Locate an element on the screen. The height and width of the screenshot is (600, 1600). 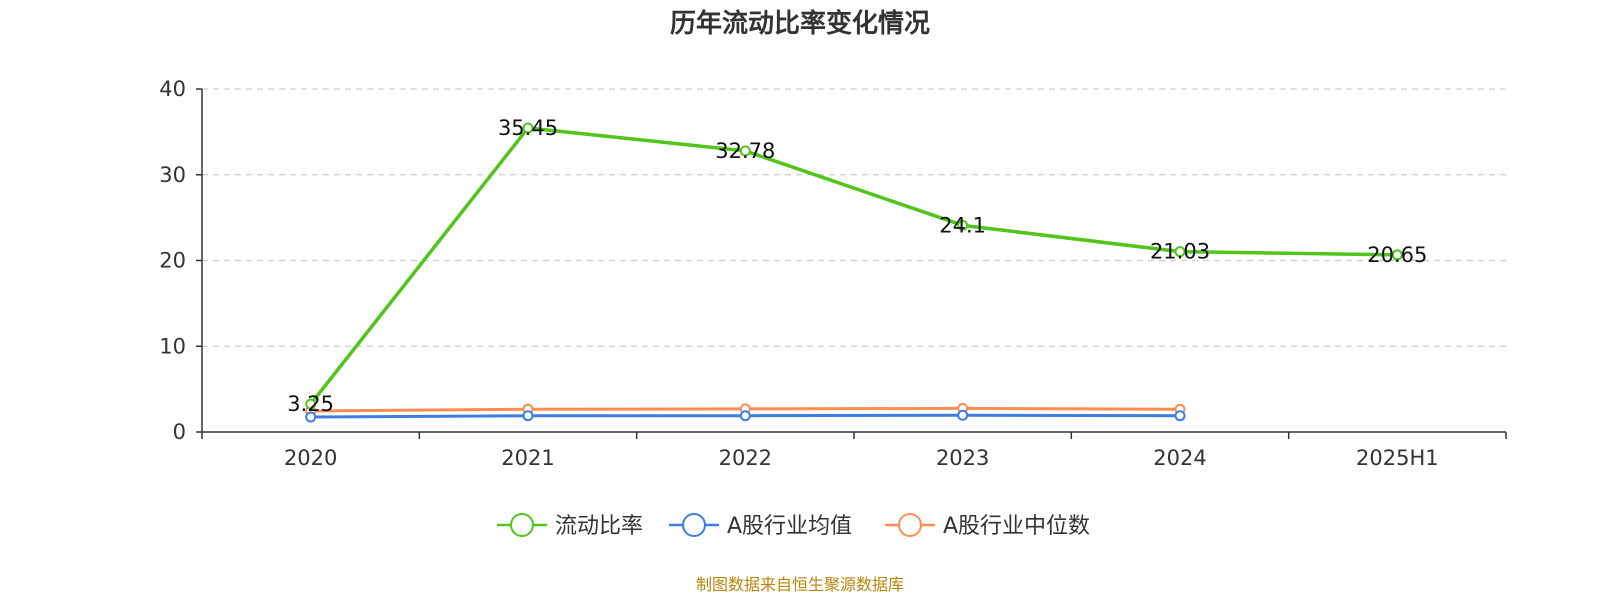
y-tick-label: 40 is located at coordinates (172, 89).